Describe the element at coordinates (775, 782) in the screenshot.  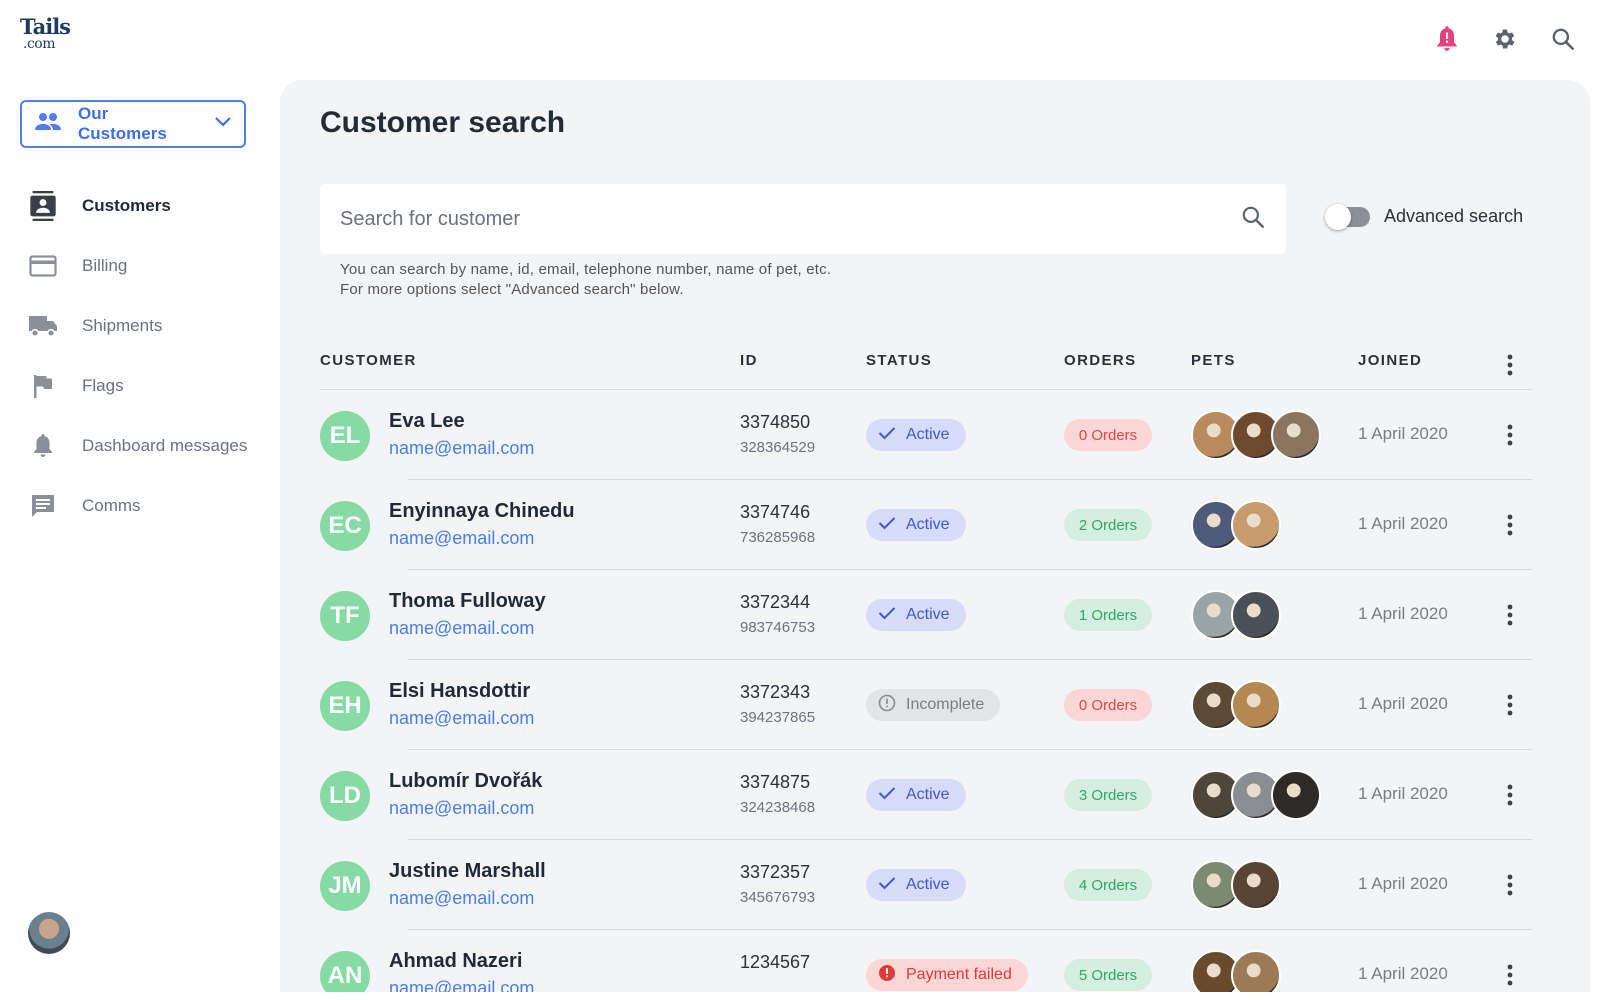
I see `customer-id: 3374875` at that location.